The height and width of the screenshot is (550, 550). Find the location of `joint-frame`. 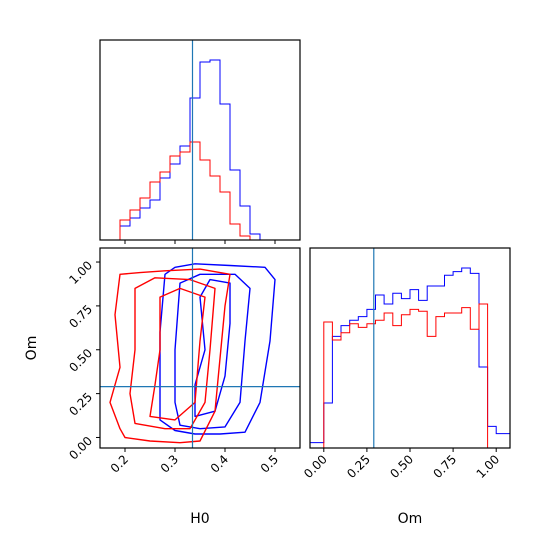

joint-frame is located at coordinates (200, 348).